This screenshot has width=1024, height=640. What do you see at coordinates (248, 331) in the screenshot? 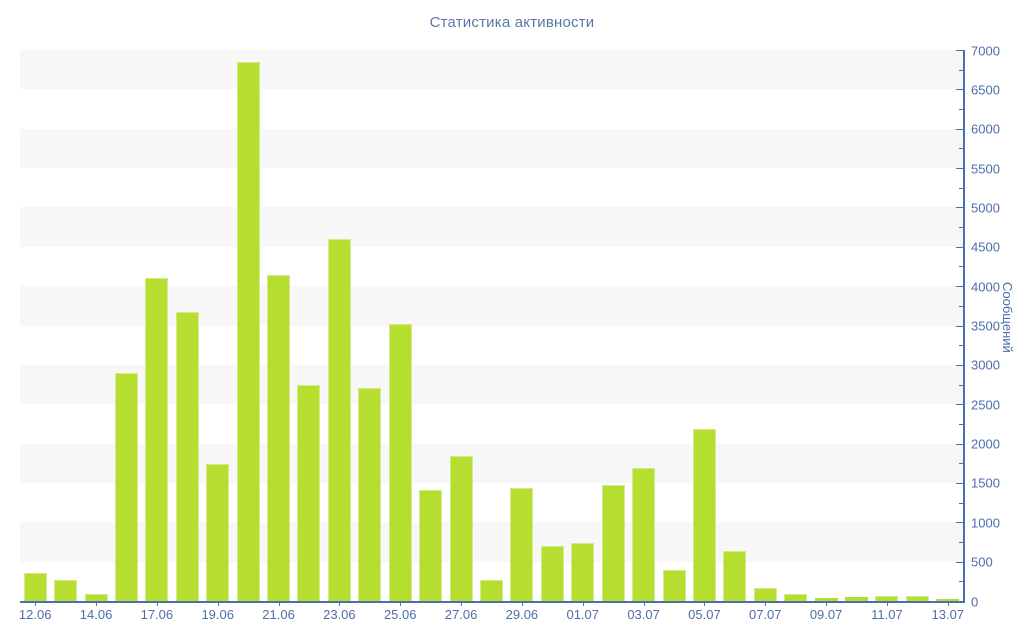
I see `bar-20.06` at bounding box center [248, 331].